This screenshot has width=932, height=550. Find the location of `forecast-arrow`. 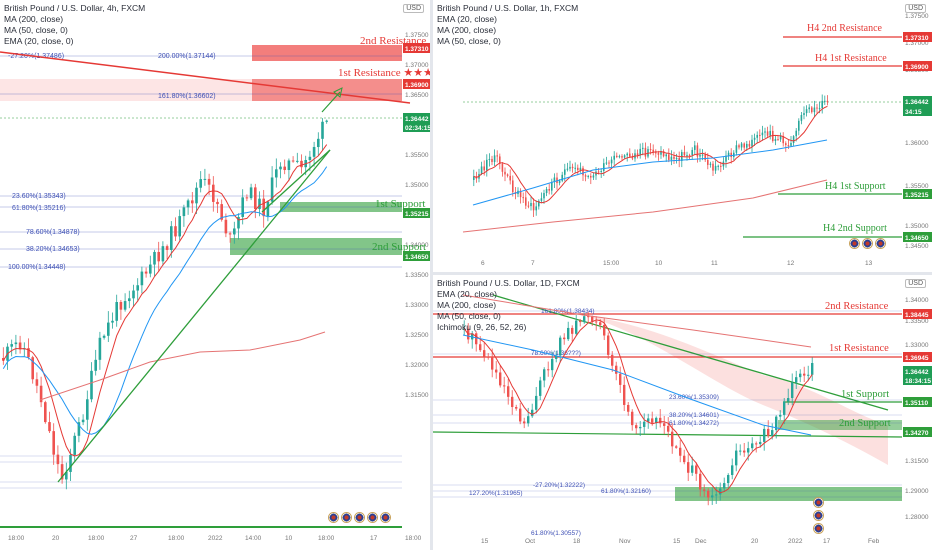

forecast-arrow is located at coordinates (331, 102).